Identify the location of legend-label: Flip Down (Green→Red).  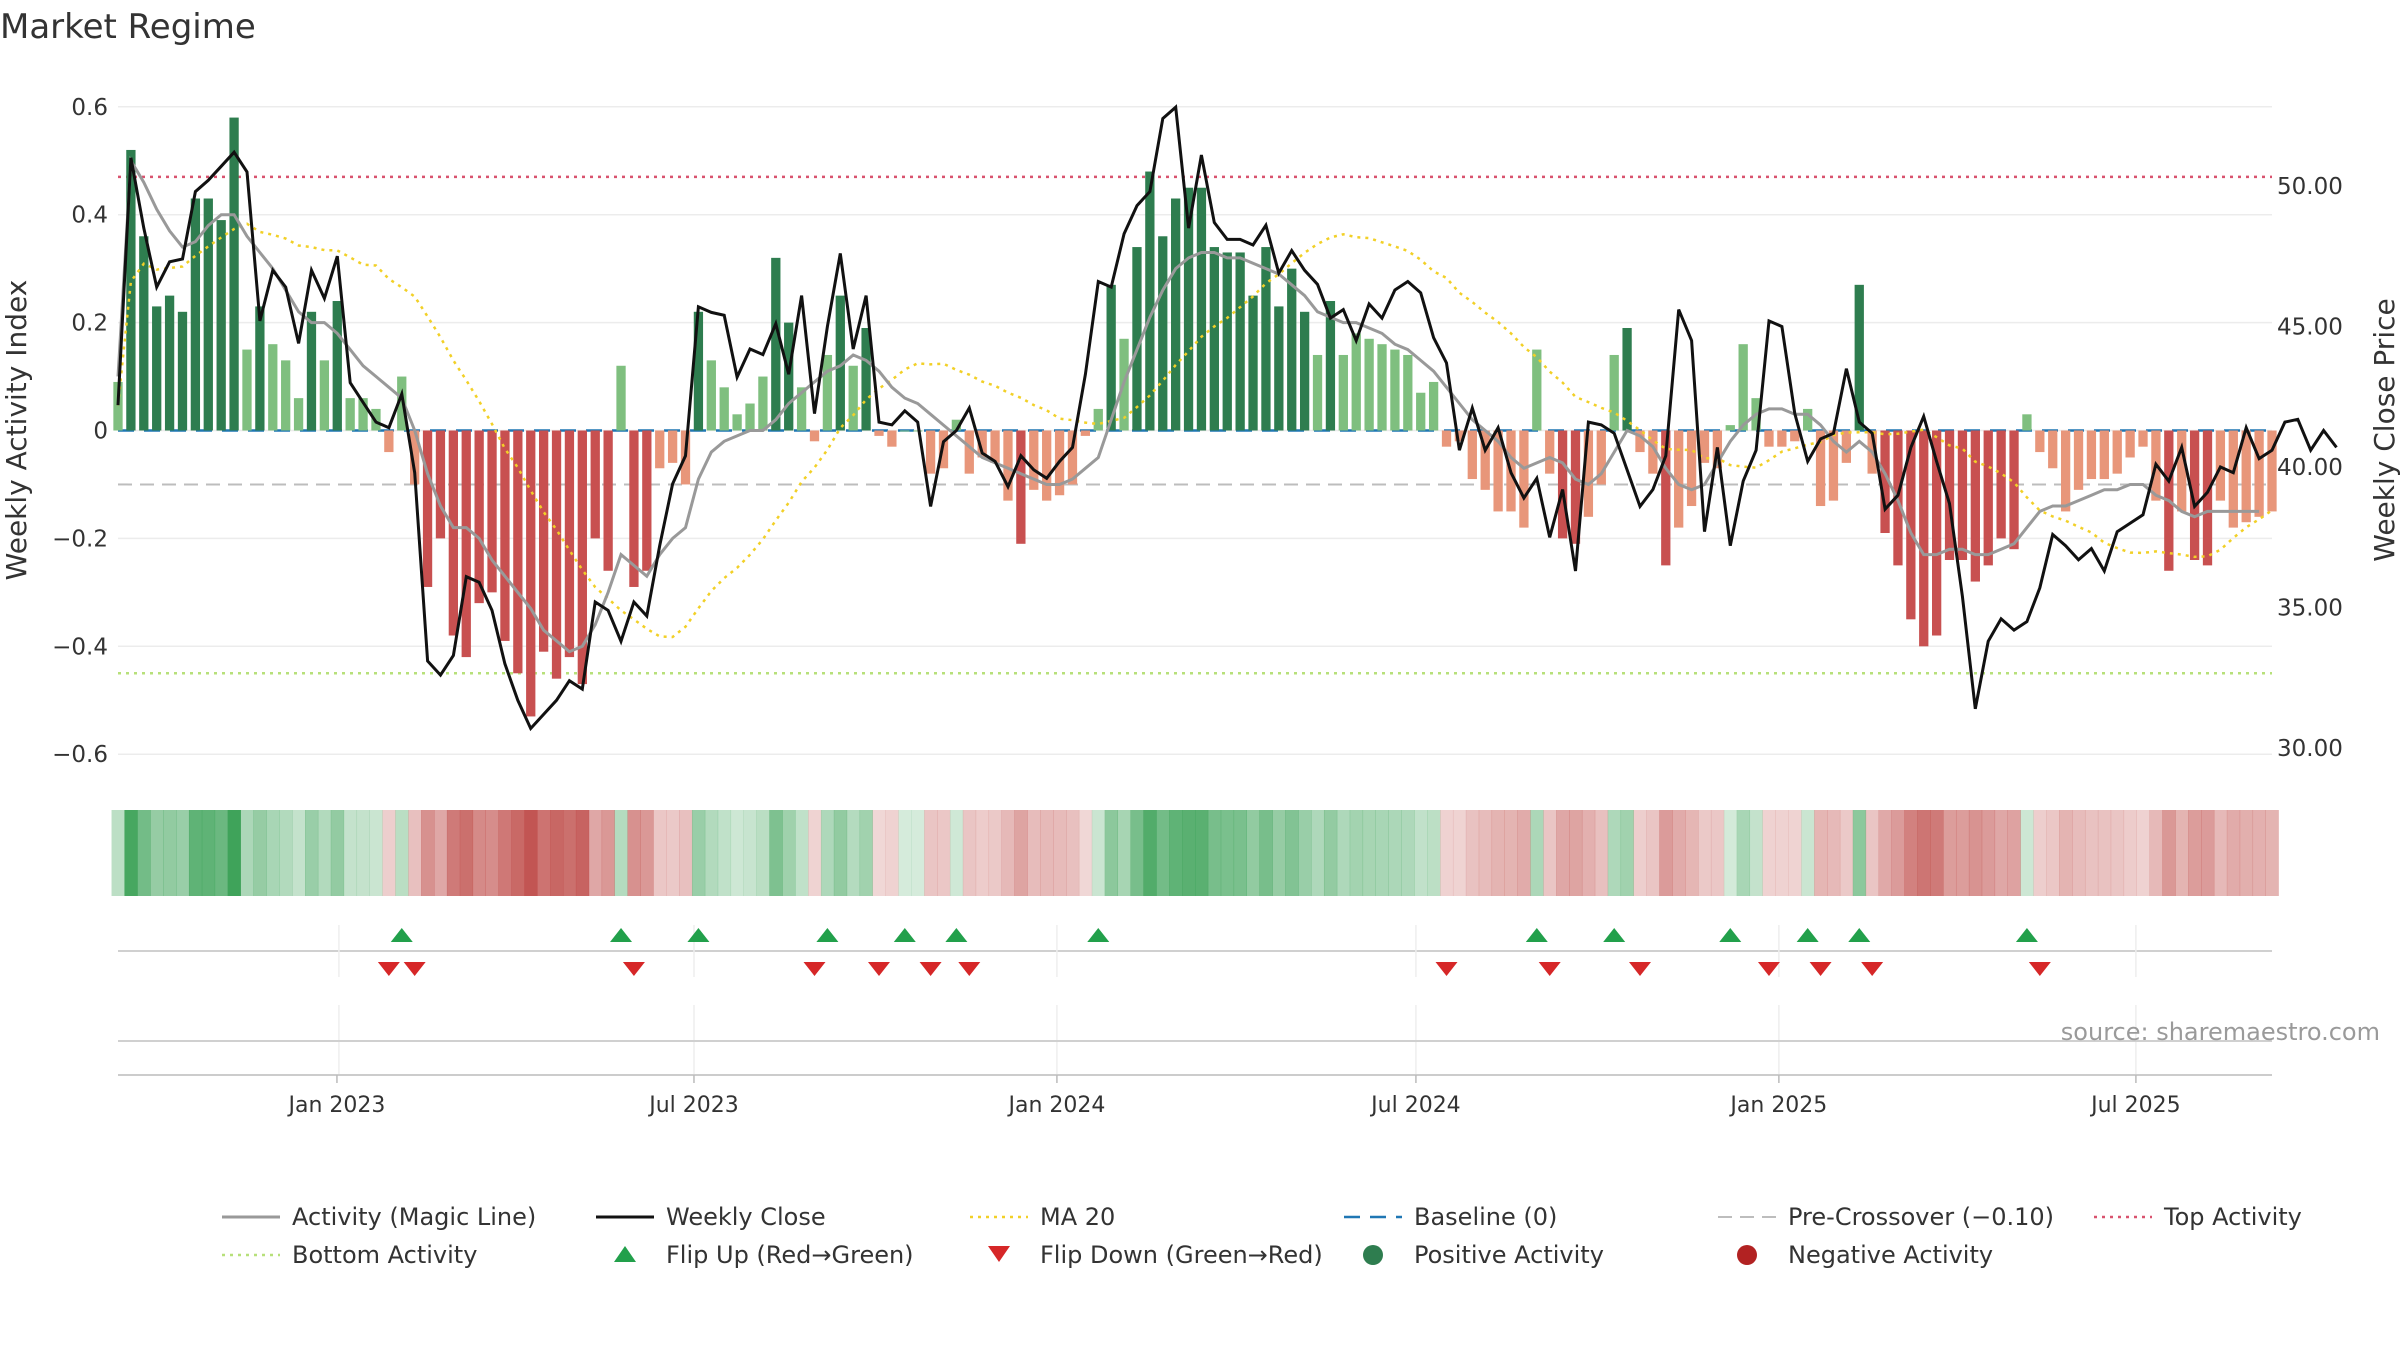
(1181, 1255).